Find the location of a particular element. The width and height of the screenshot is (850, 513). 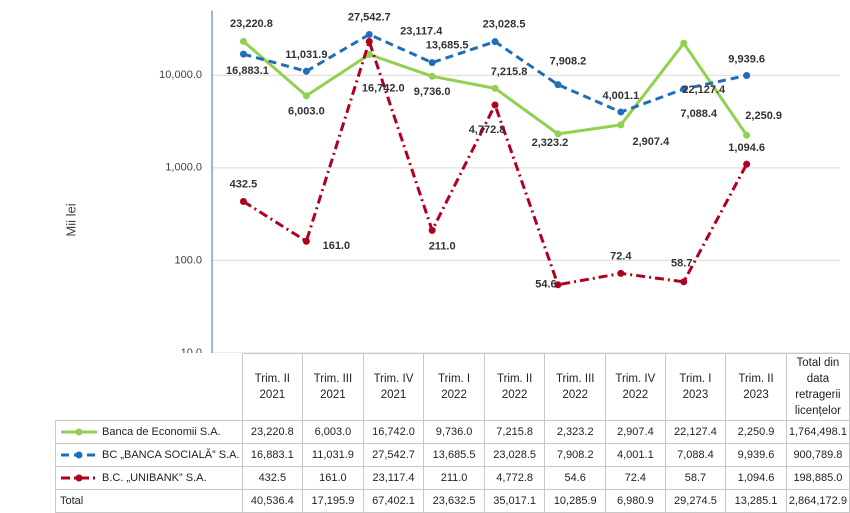

value-cell: 58.7 is located at coordinates (695, 478).